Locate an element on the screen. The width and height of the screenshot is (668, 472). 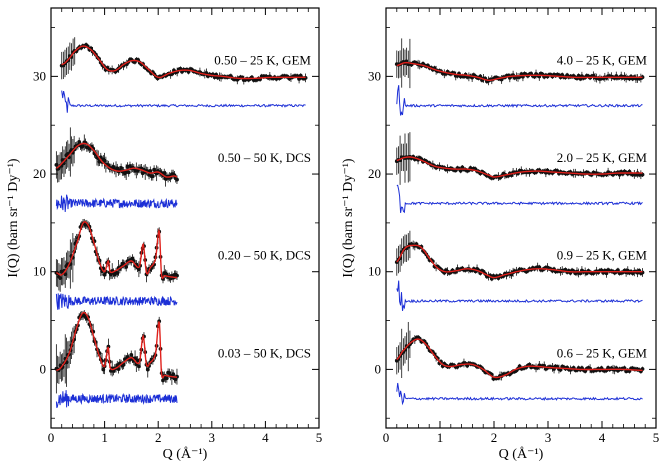
series-0: 0.50 – 25 K, GEM is located at coordinates (185, 75).